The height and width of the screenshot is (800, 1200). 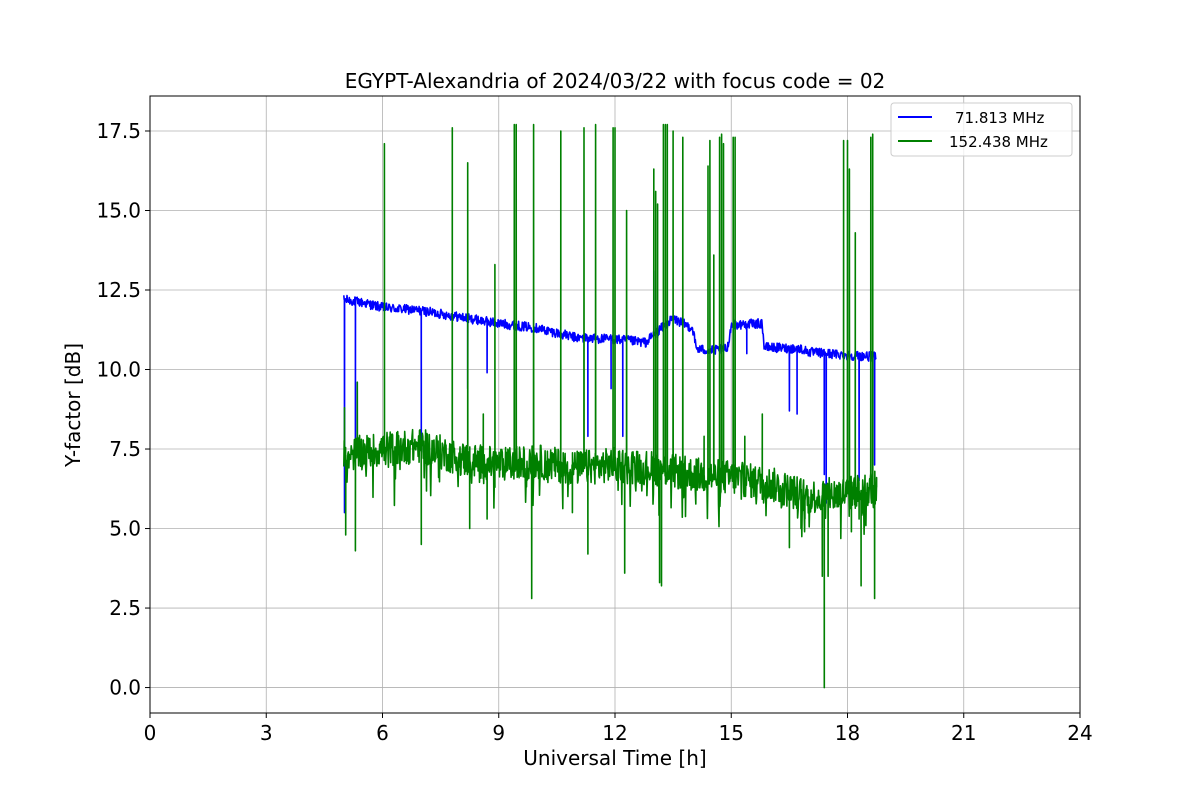 What do you see at coordinates (998, 142) in the screenshot?
I see `legend-label-2: 152.438 MHz` at bounding box center [998, 142].